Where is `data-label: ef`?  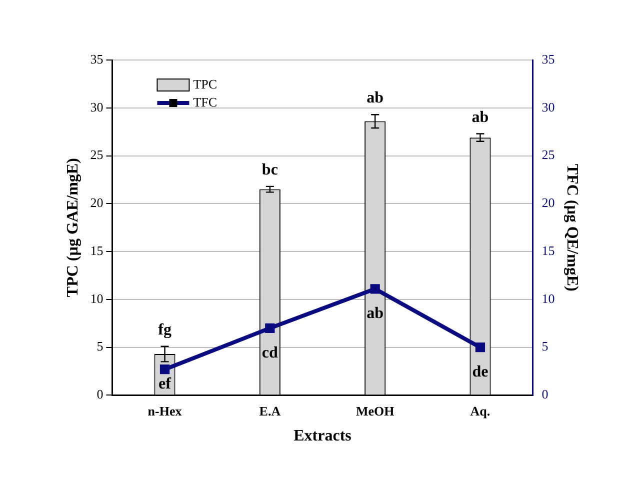 data-label: ef is located at coordinates (165, 383).